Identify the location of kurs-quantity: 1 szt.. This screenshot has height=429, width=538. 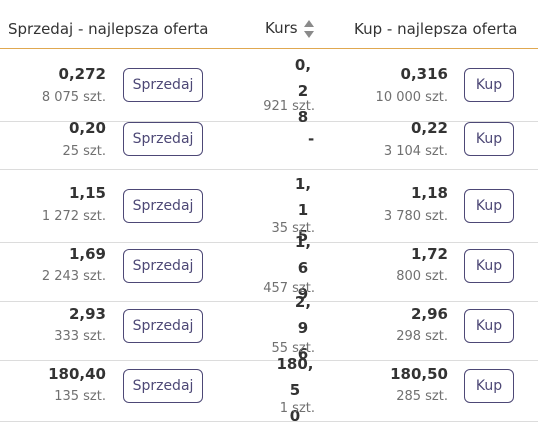
(297, 408).